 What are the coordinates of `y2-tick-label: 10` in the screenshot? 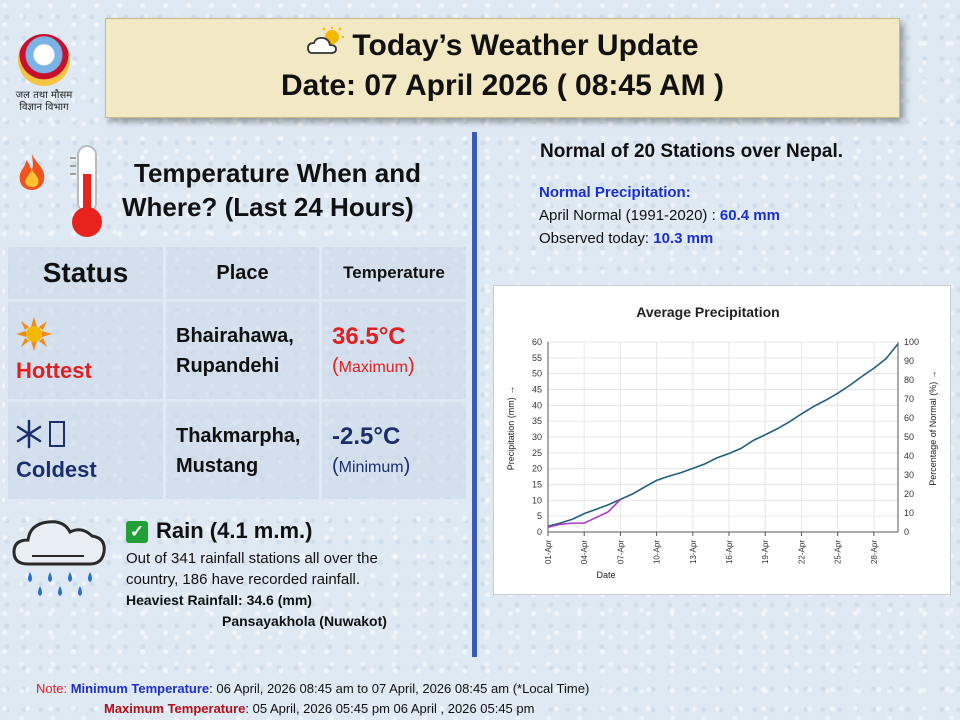 It's located at (909, 513).